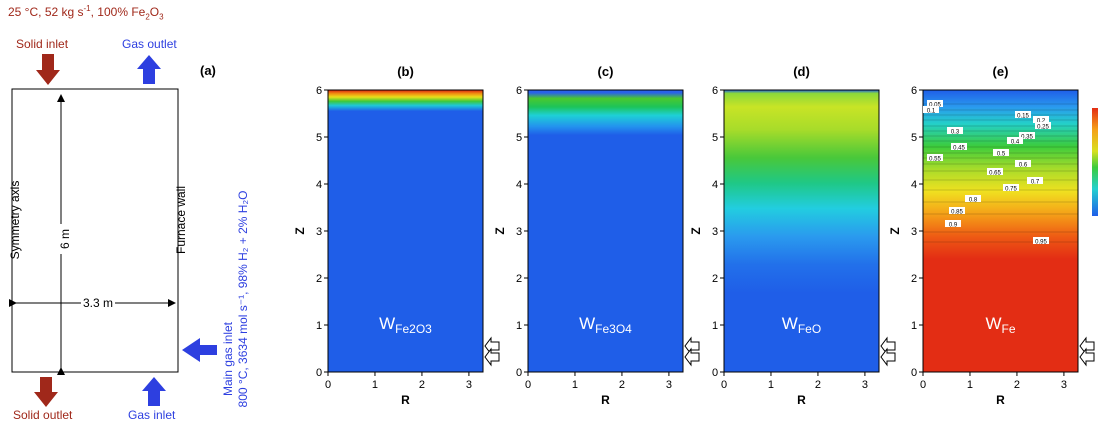 This screenshot has width=1098, height=424. What do you see at coordinates (319, 326) in the screenshot?
I see `y-tick-label: 1` at bounding box center [319, 326].